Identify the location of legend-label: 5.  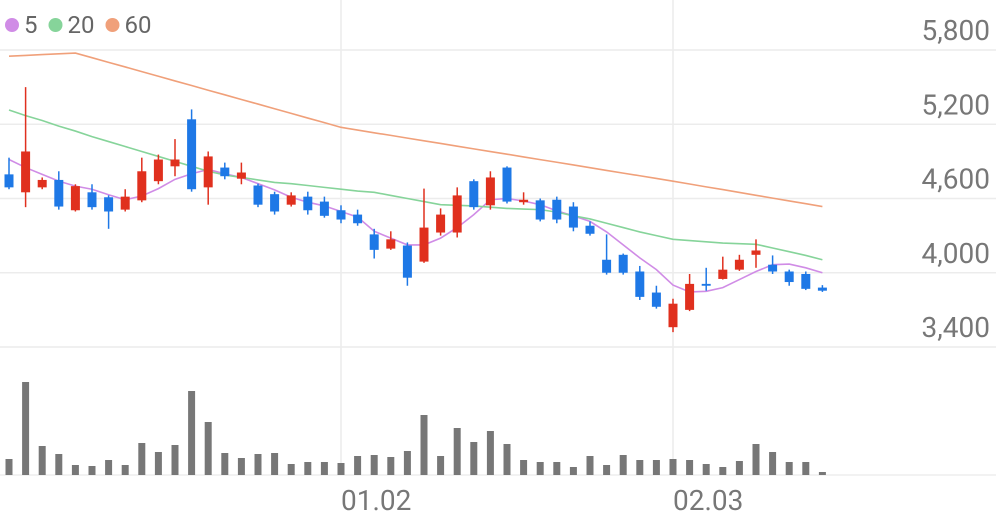
(31, 25).